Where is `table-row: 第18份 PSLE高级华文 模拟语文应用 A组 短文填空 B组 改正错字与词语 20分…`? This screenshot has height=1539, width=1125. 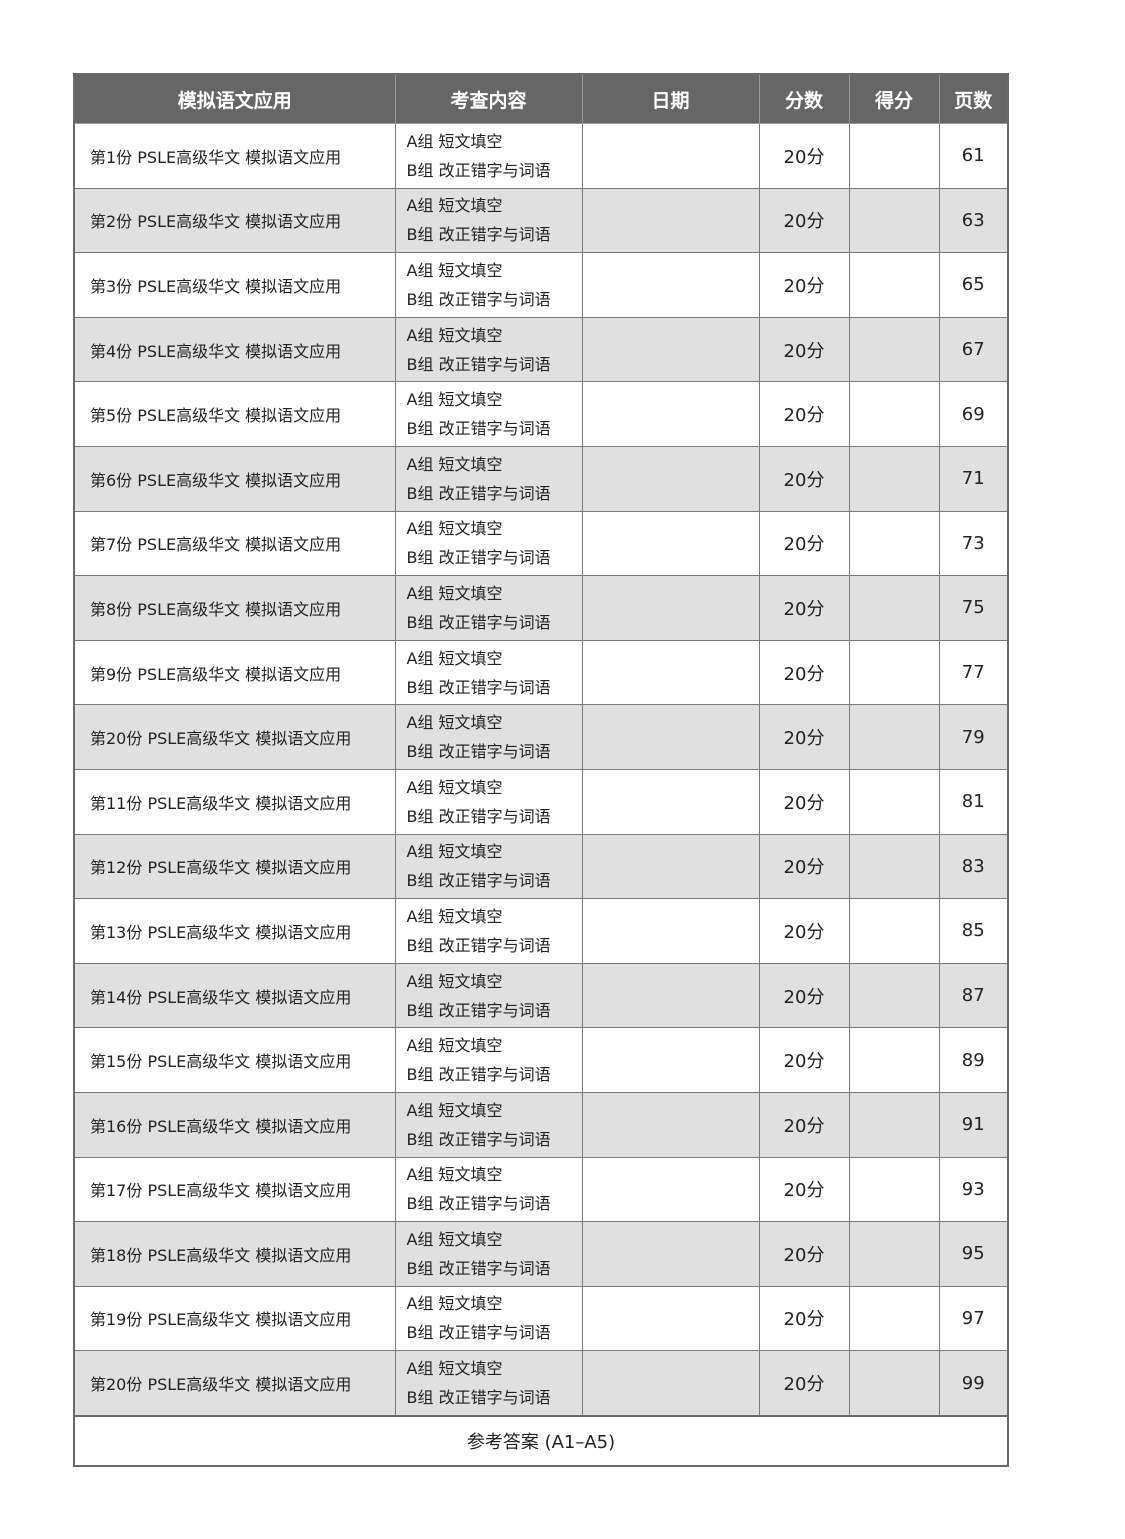
table-row: 第18份 PSLE高级华文 模拟语文应用 A组 短文填空 B组 改正错字与词语 20分… is located at coordinates (541, 1254).